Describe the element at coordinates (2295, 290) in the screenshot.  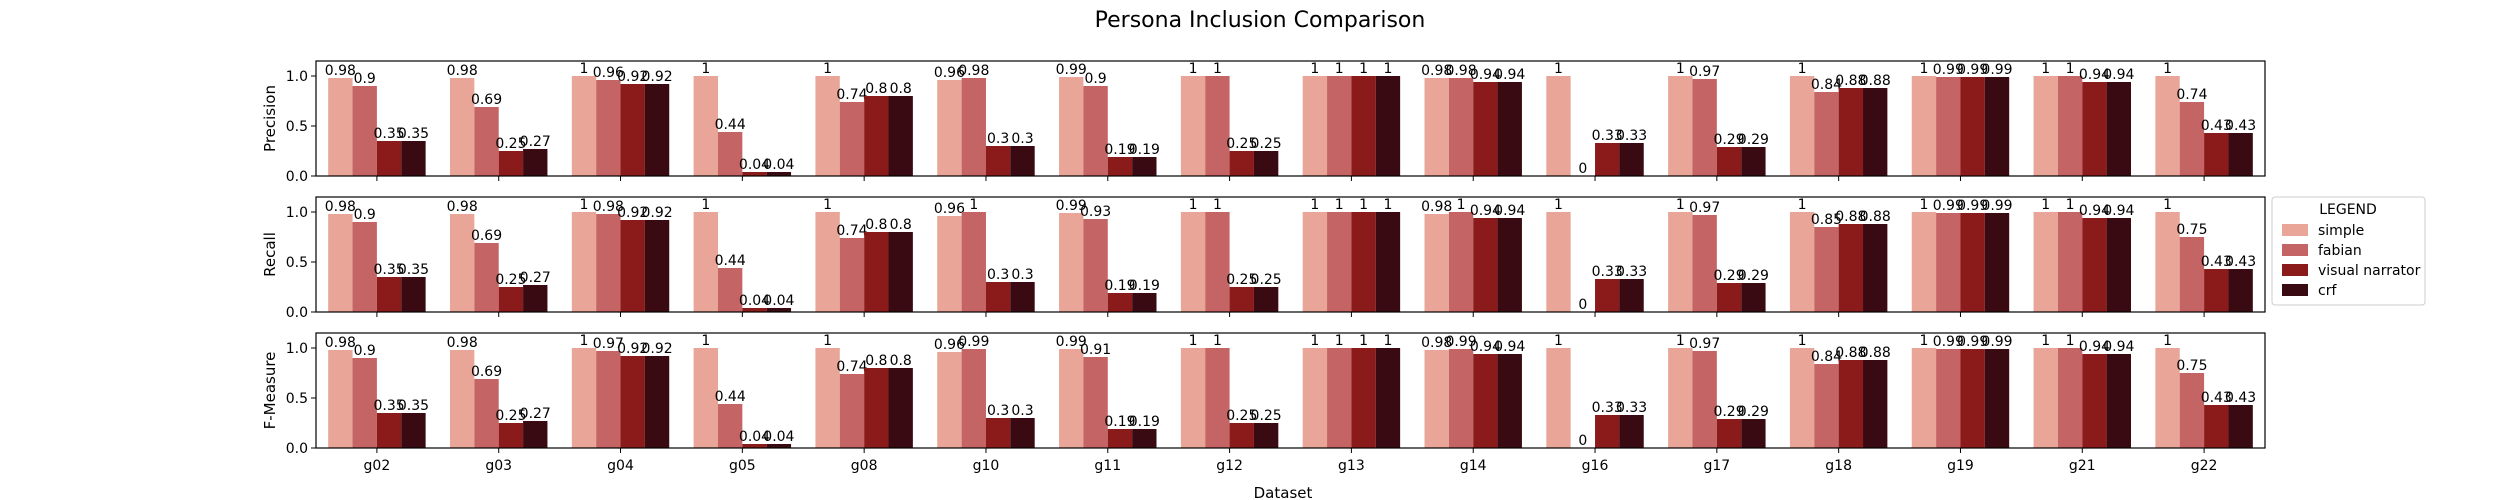
I see `legend-swatch` at that location.